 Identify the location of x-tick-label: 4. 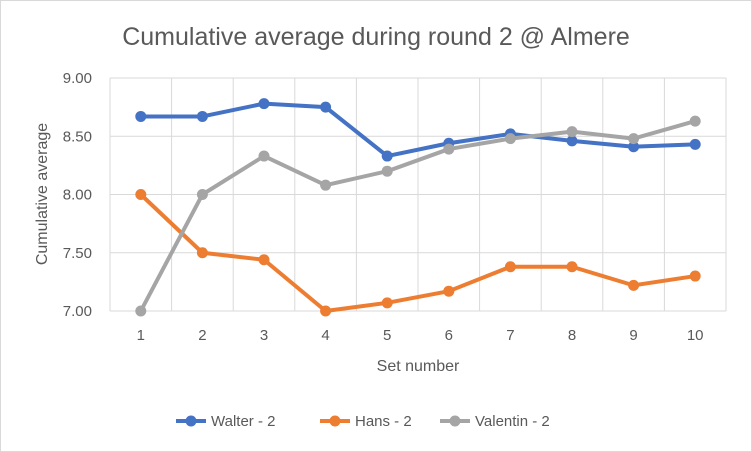
(325, 335).